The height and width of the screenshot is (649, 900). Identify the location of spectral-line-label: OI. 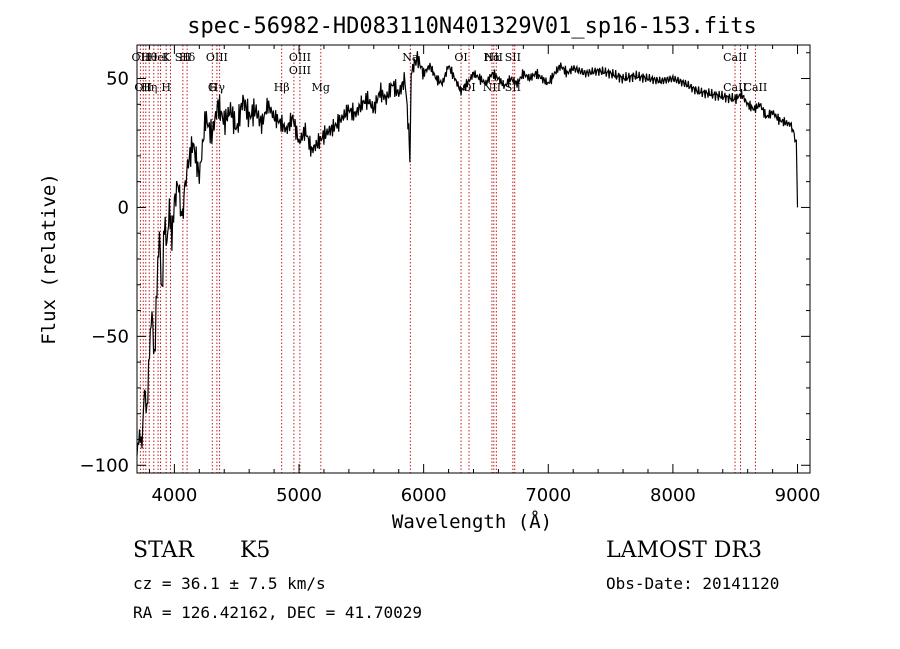
(460, 57).